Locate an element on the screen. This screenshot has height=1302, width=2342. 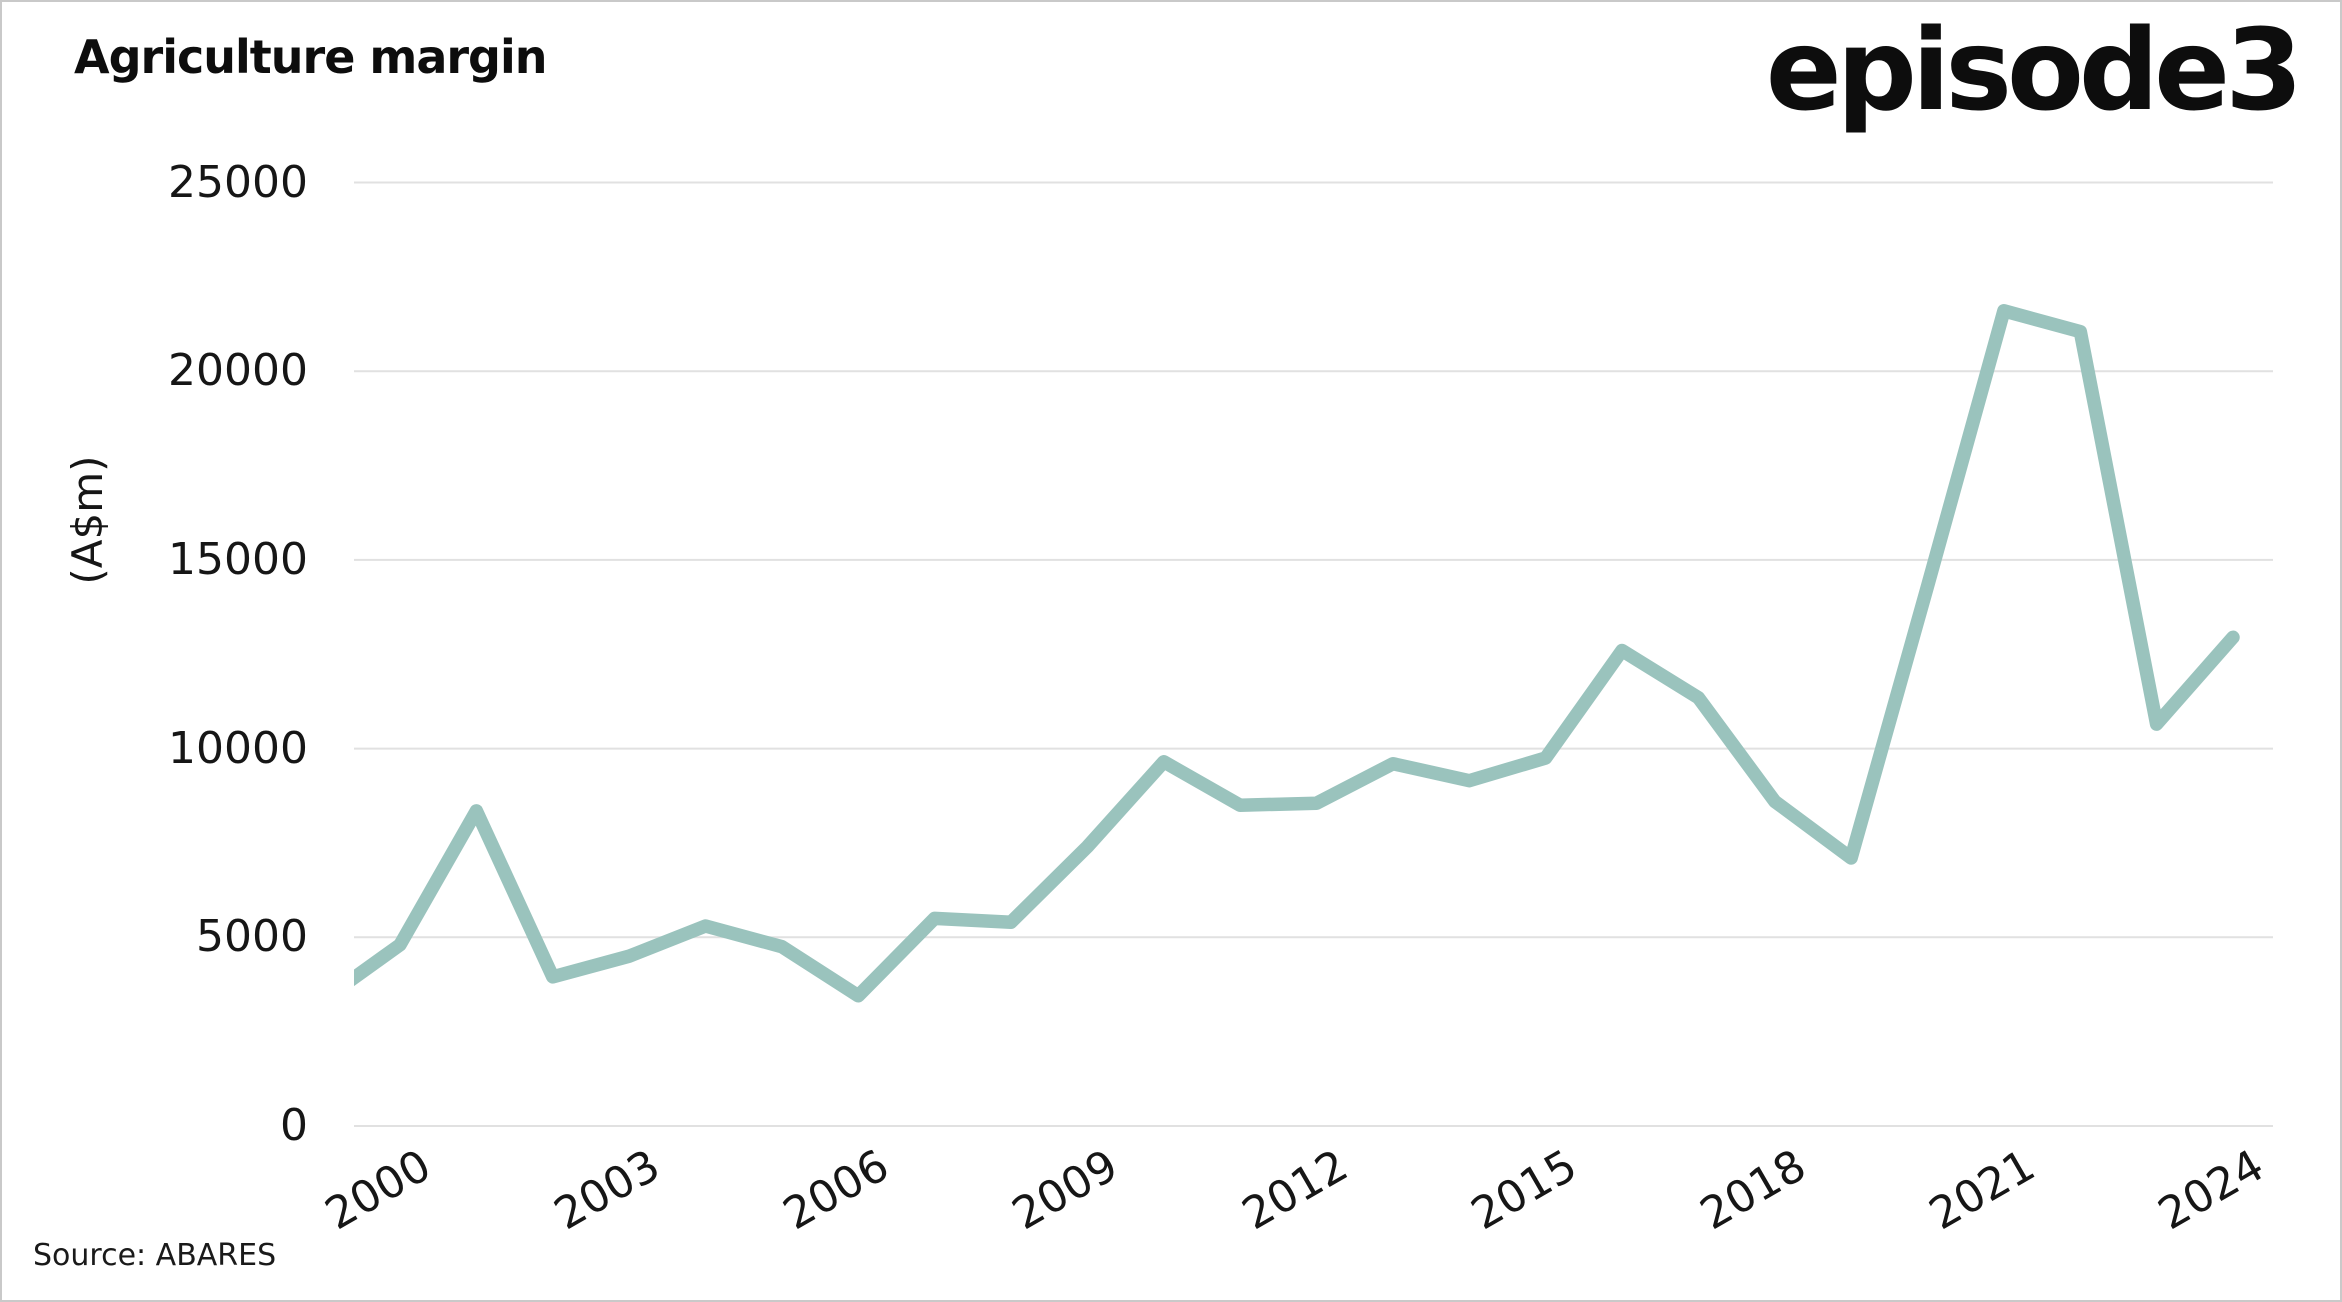
y-axis-title: (A$m) is located at coordinates (87, 520).